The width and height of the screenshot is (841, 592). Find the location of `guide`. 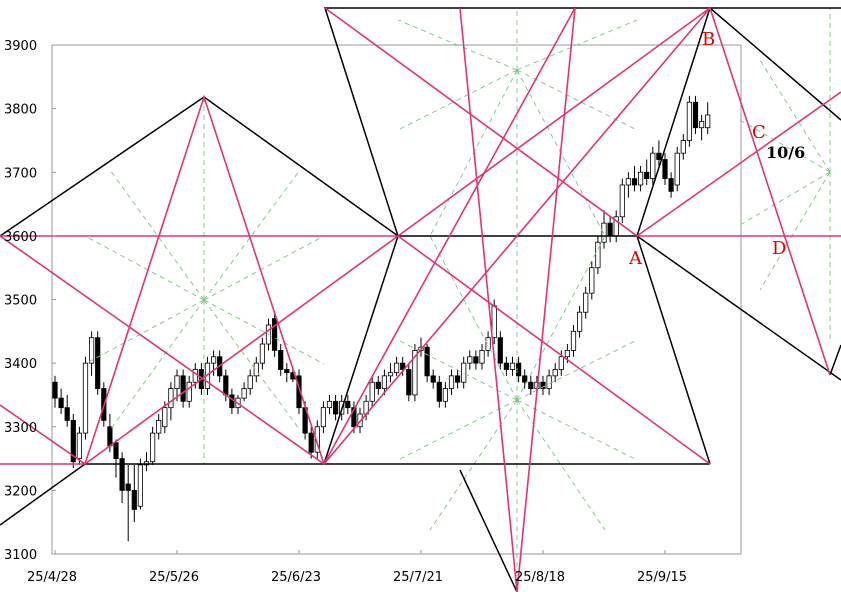

guide is located at coordinates (785, 174).